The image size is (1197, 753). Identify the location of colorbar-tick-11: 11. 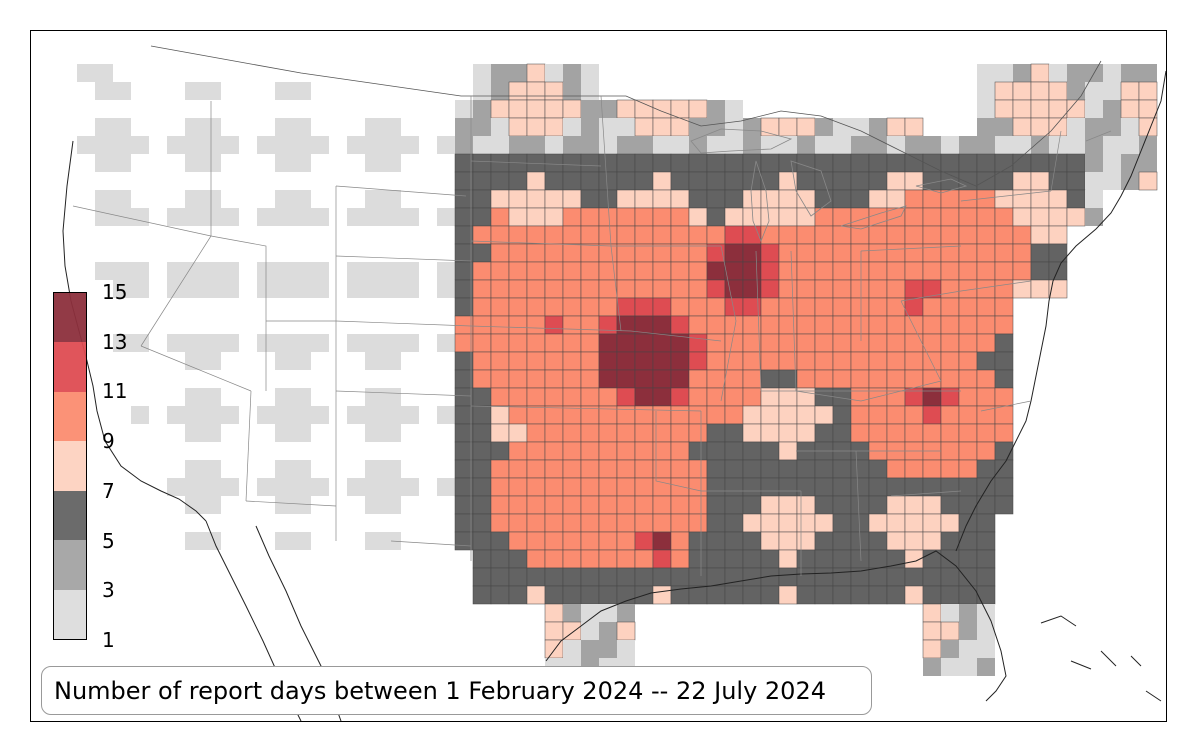
(115, 391).